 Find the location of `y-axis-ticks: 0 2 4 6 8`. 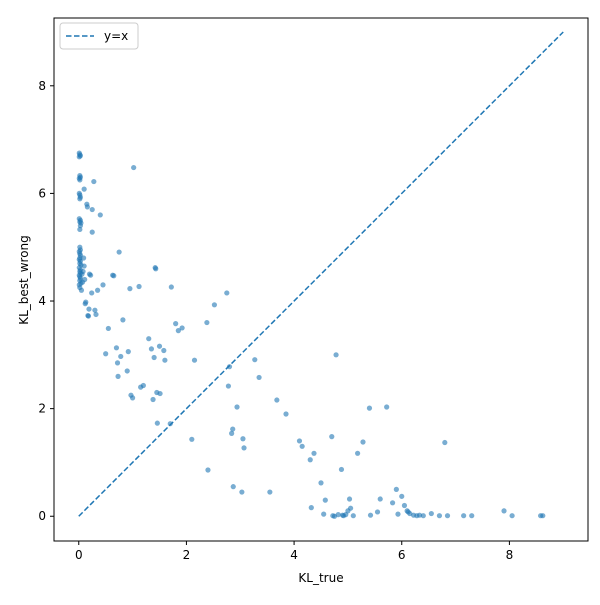

y-axis-ticks: 0 2 4 6 8 is located at coordinates (46, 301).